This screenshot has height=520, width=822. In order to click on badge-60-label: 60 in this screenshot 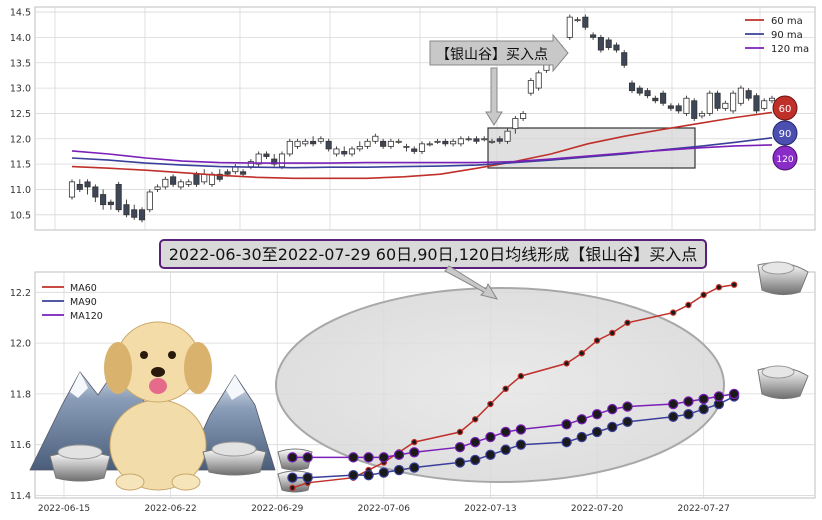, I will do `click(785, 109)`.